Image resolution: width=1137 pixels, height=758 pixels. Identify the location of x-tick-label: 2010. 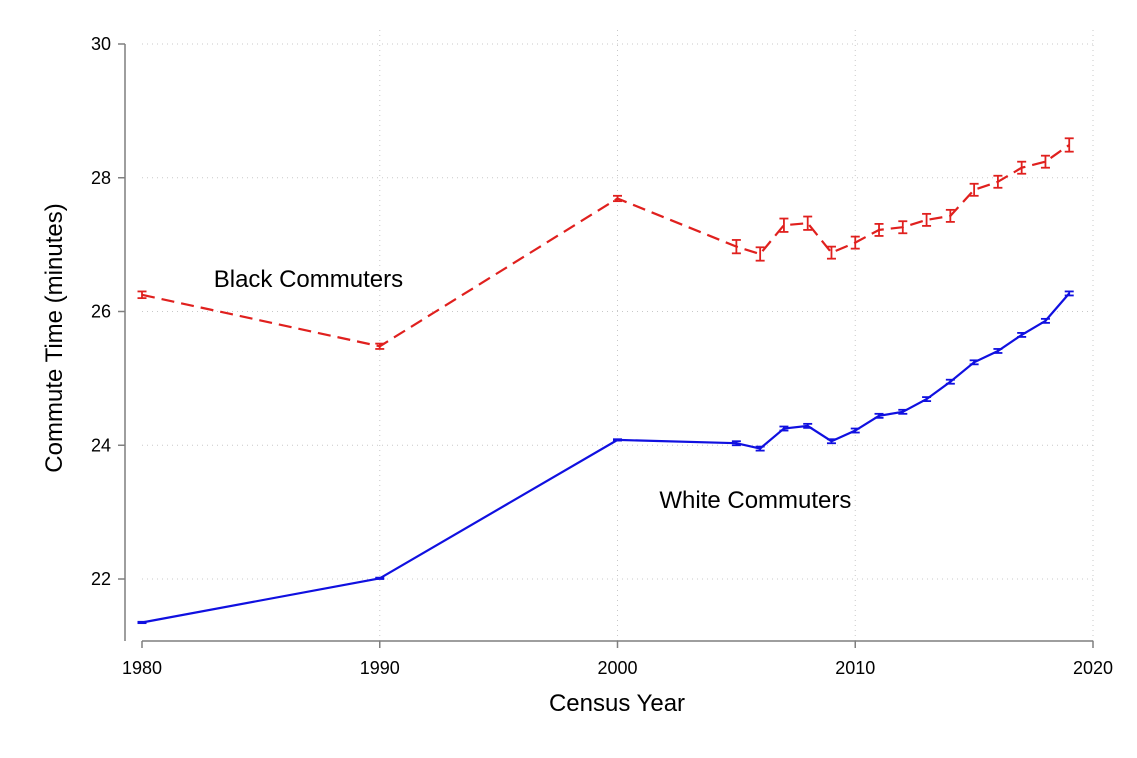
(855, 668).